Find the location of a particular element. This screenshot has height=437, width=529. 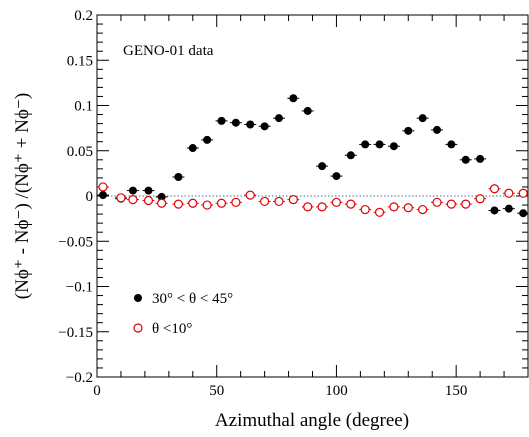

y-tick-label: −0.2 is located at coordinates (79, 378).